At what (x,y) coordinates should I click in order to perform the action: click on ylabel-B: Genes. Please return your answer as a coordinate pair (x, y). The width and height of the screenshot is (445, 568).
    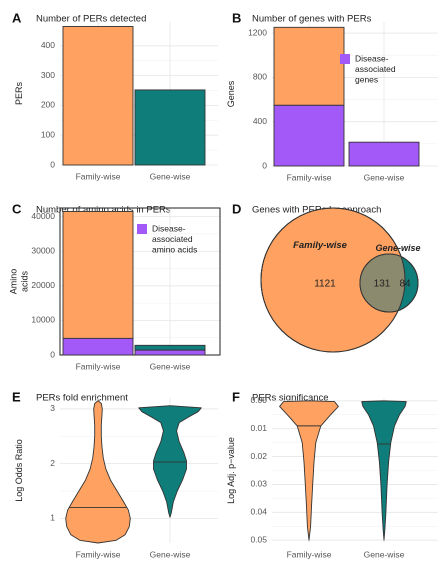
    Looking at the image, I should click on (231, 93).